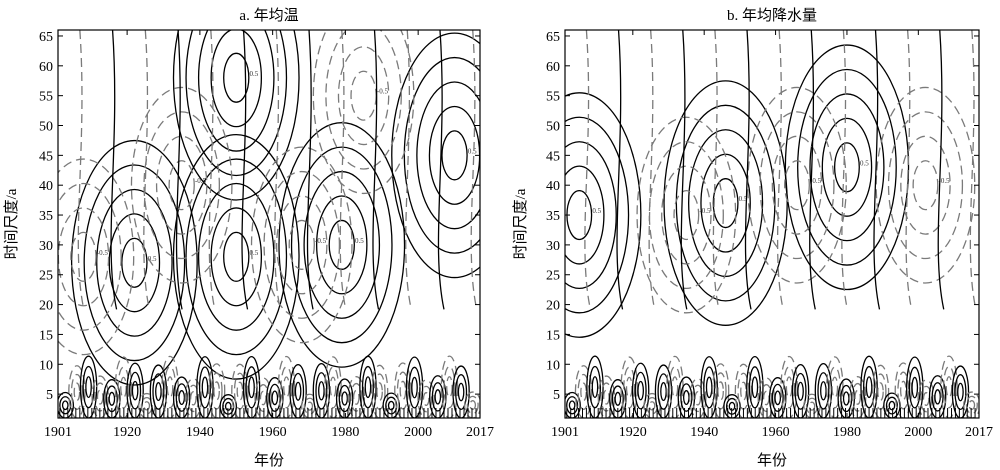  I want to click on panel-a-contour-label: -0.5, so click(103, 253).